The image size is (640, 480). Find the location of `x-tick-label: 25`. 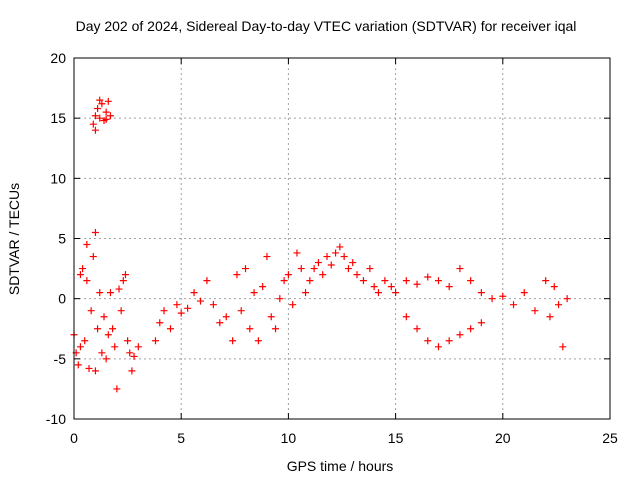

x-tick-label: 25 is located at coordinates (610, 438).